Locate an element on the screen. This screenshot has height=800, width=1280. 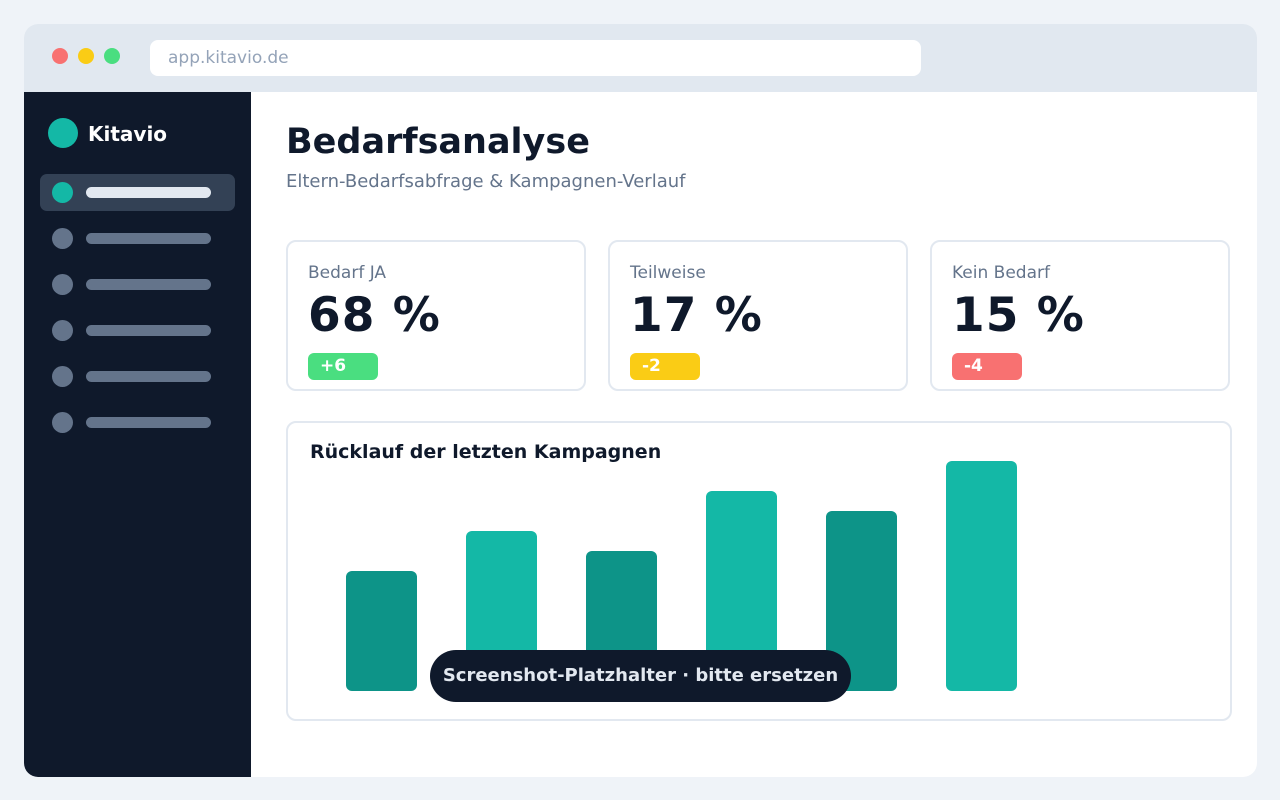
chart-title: Rücklauf der letzten Kampagnen is located at coordinates (486, 452).